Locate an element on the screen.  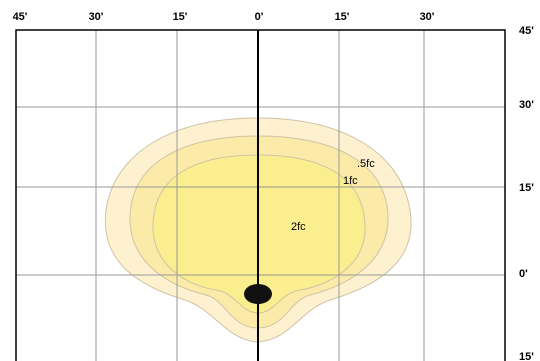
right-label: 30' is located at coordinates (526, 105).